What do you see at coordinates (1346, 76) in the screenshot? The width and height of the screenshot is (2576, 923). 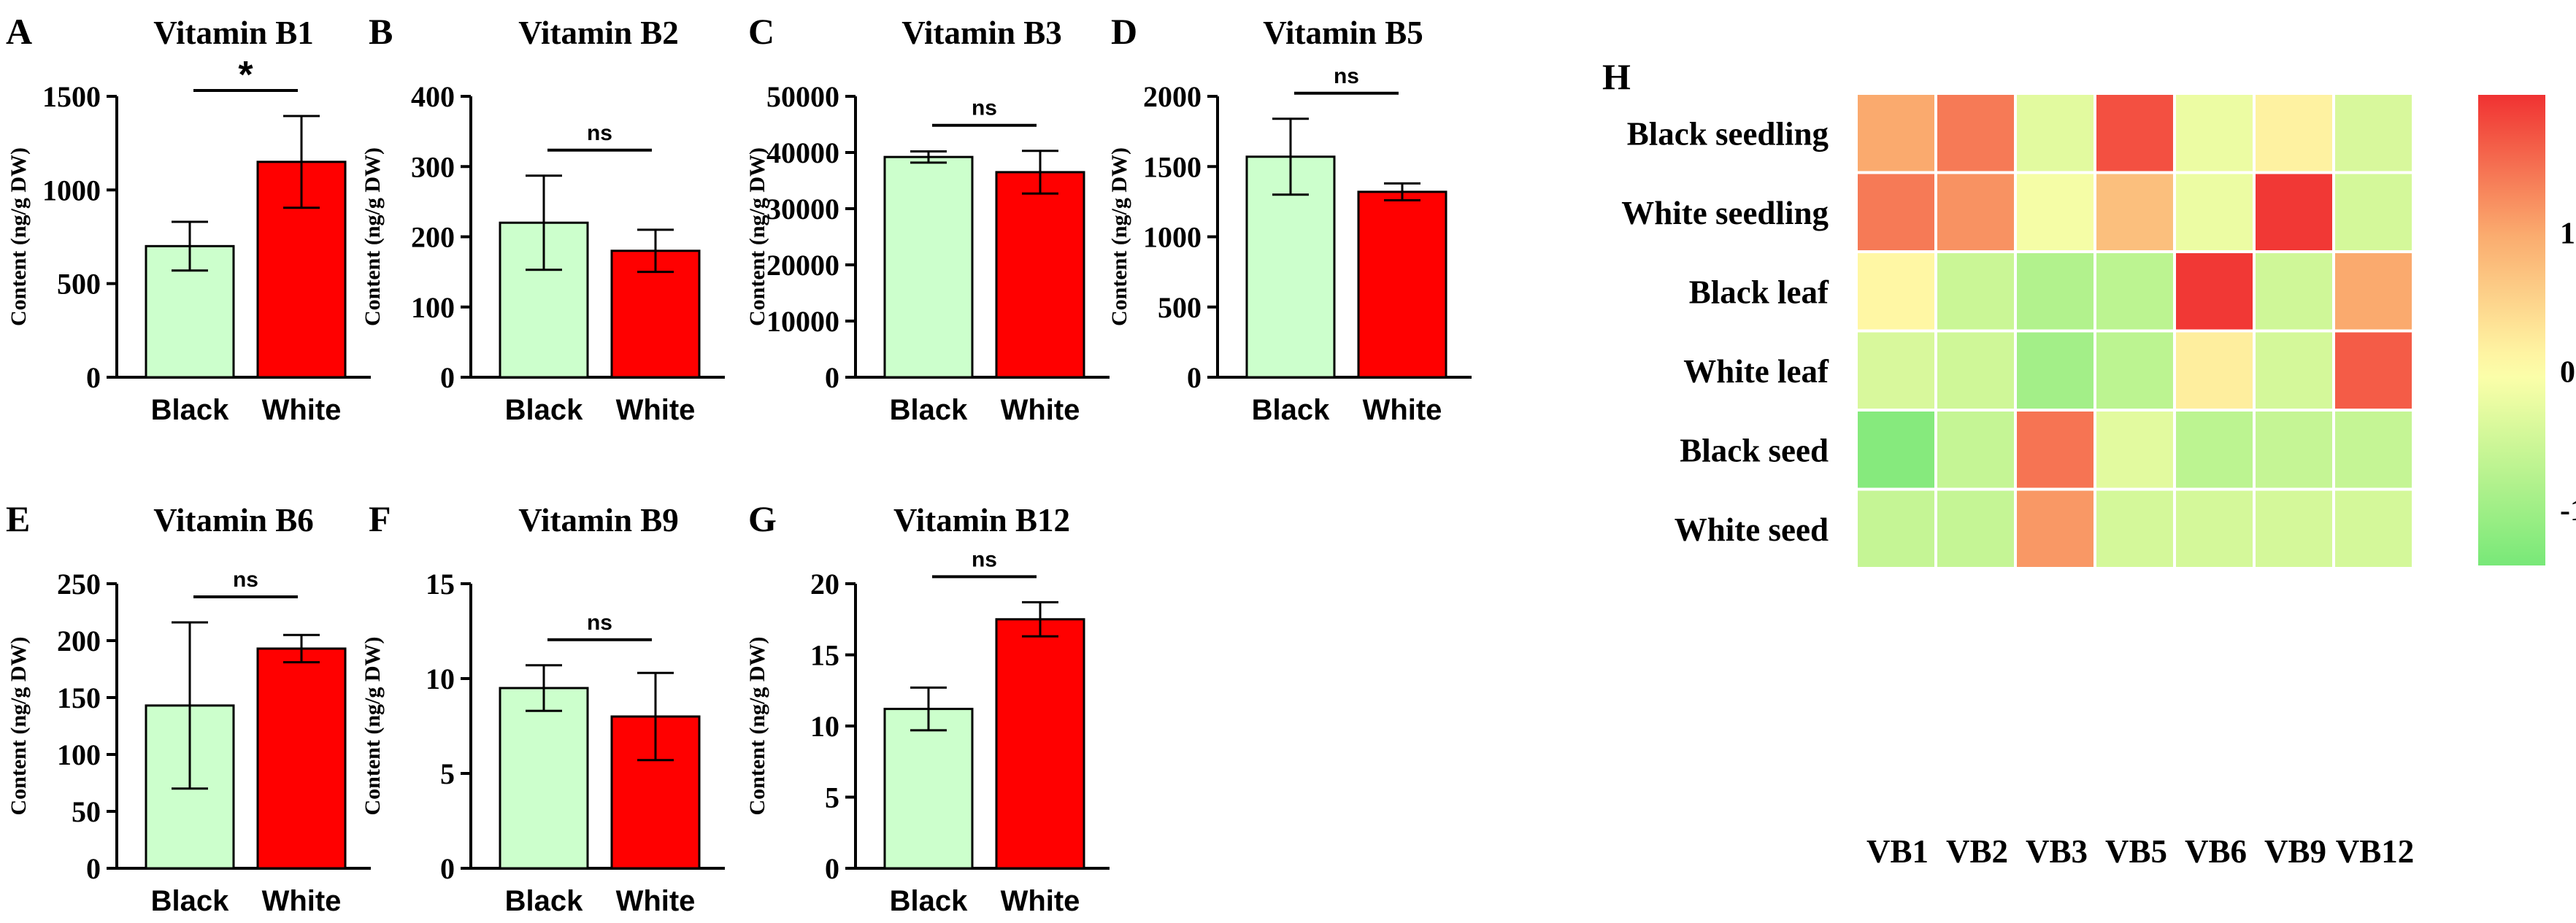 I see `panel-d-significance-label: ns` at bounding box center [1346, 76].